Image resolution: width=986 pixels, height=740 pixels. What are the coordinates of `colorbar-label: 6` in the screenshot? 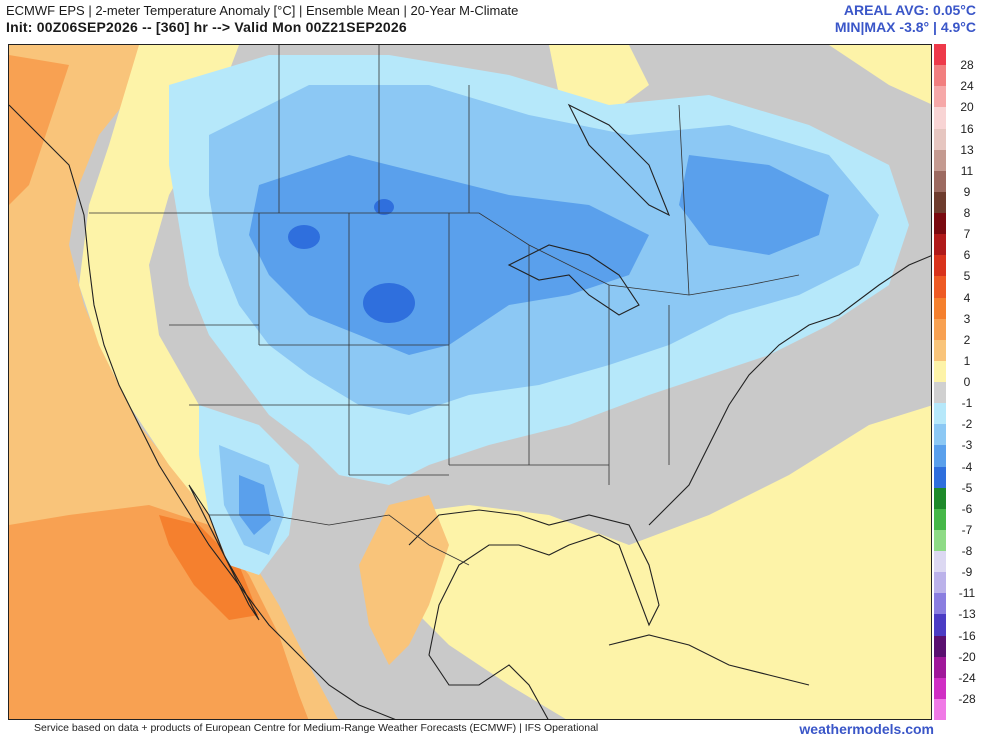 It's located at (967, 255).